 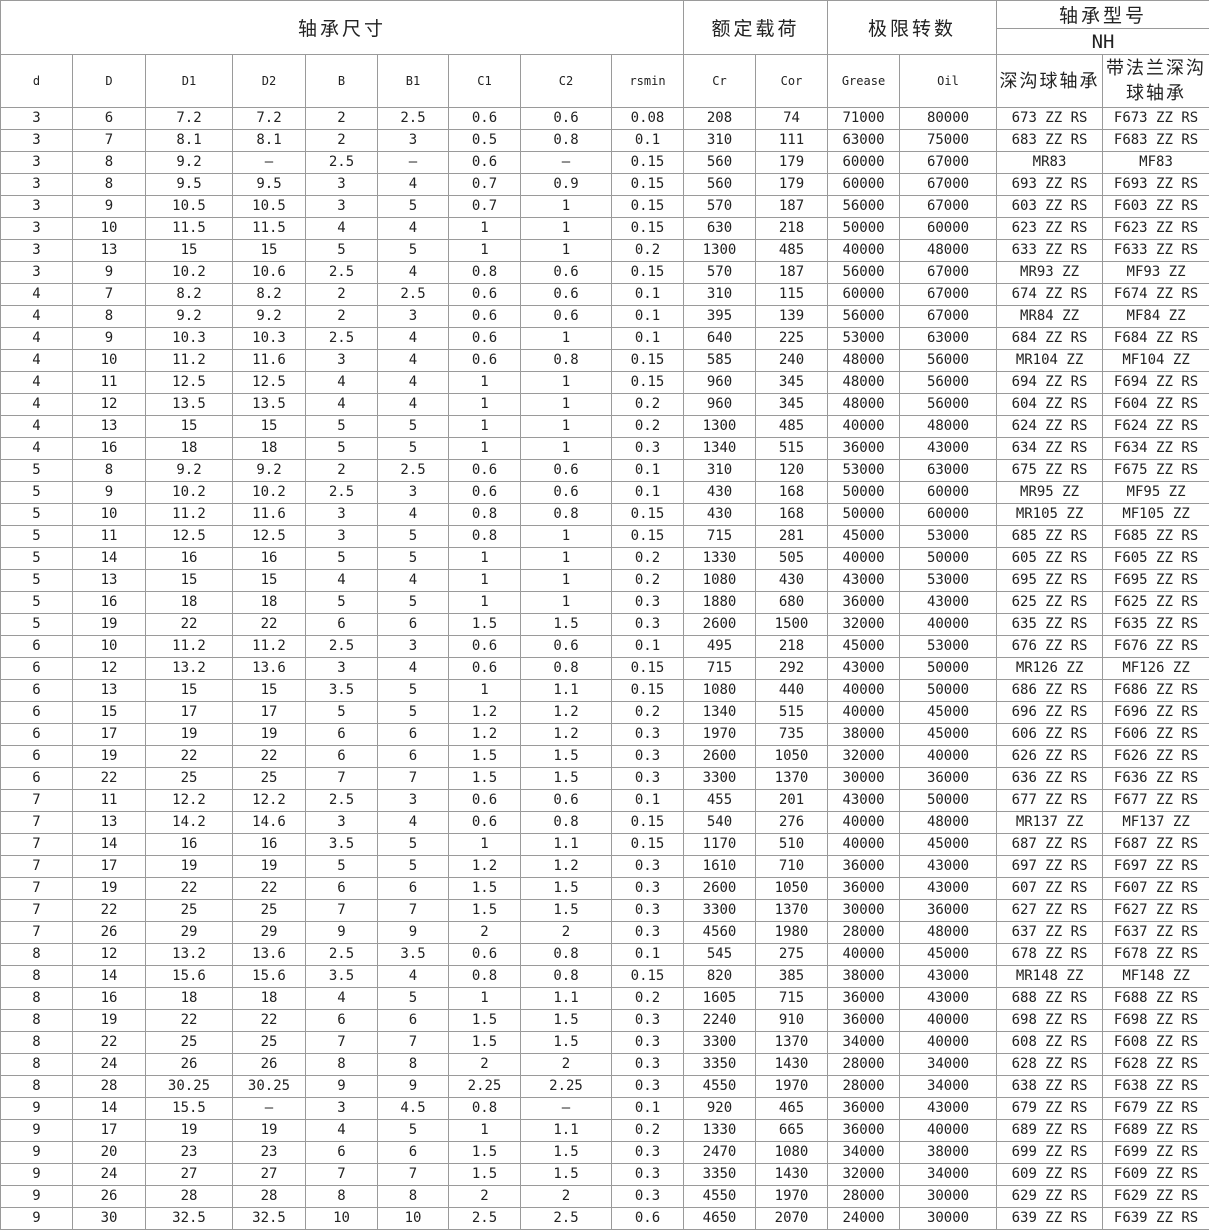 I want to click on table-cell: 4650, so click(x=719, y=1218).